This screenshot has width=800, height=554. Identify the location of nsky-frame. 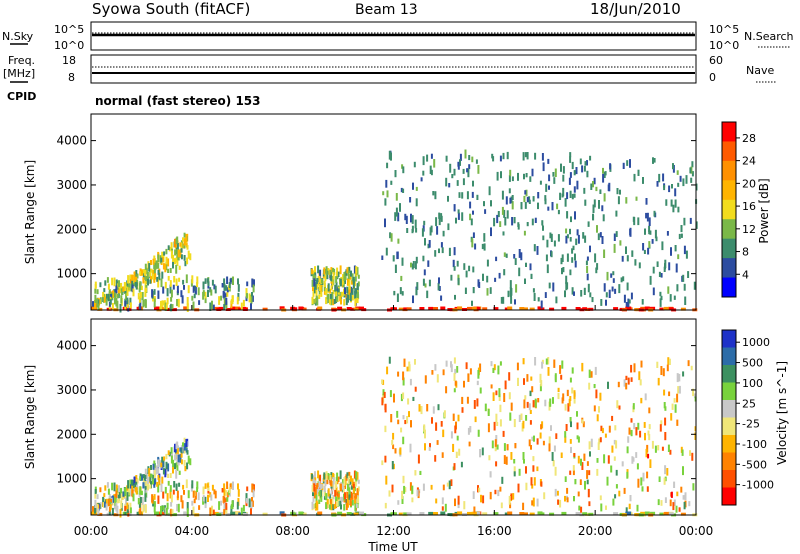
(393, 36).